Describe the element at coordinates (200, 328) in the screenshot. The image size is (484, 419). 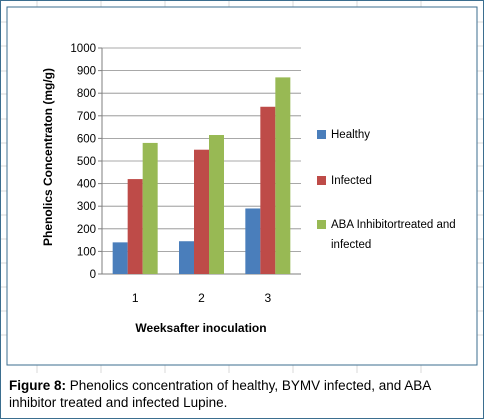
I see `x-axis-label: Weeksafter inoculation` at that location.